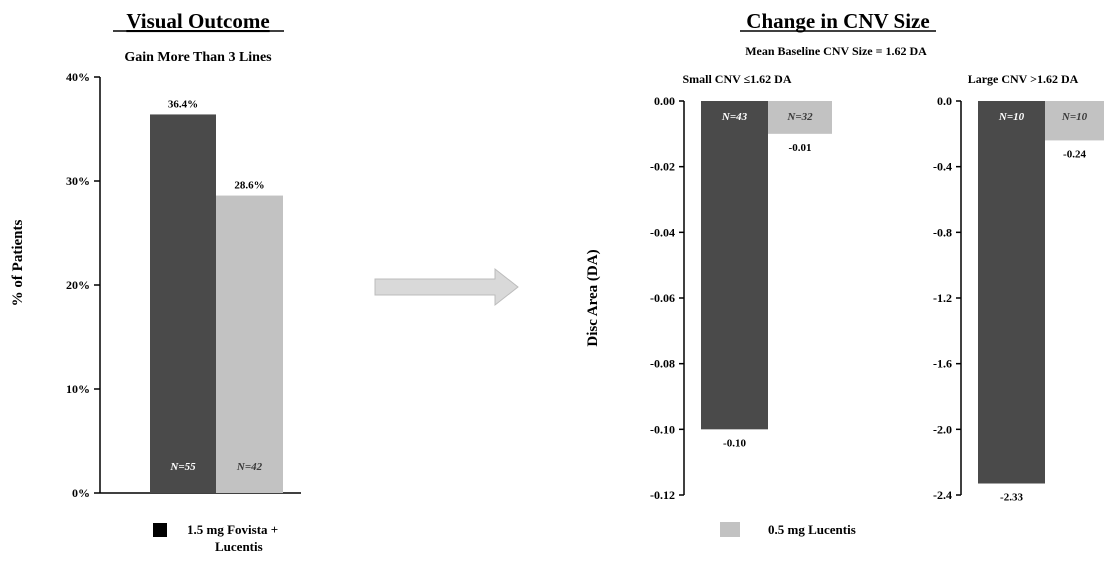  Describe the element at coordinates (446, 287) in the screenshot. I see `right-arrow-icon` at that location.